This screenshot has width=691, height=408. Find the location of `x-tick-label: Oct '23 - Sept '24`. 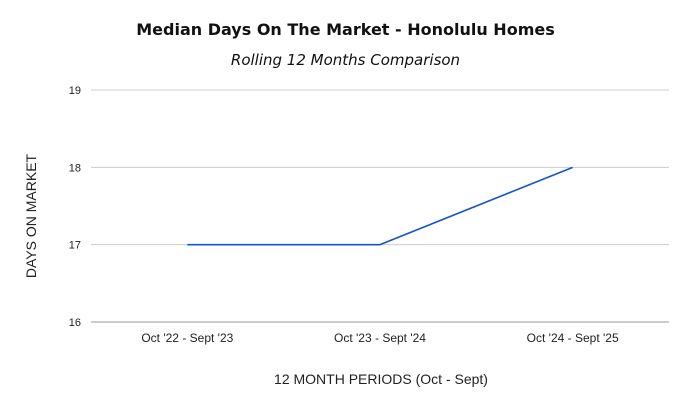

x-tick-label: Oct '23 - Sept '24 is located at coordinates (380, 338).